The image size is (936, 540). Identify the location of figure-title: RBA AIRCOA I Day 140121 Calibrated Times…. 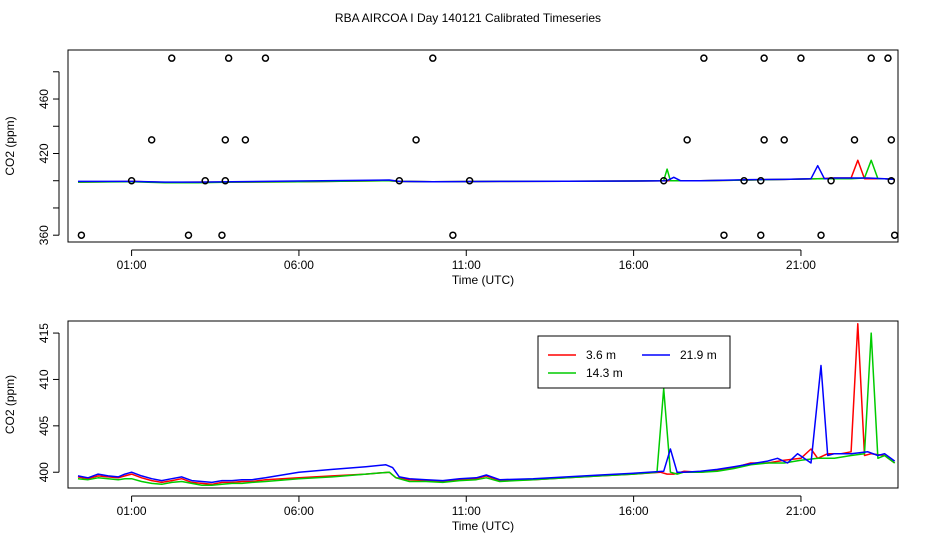
(468, 18).